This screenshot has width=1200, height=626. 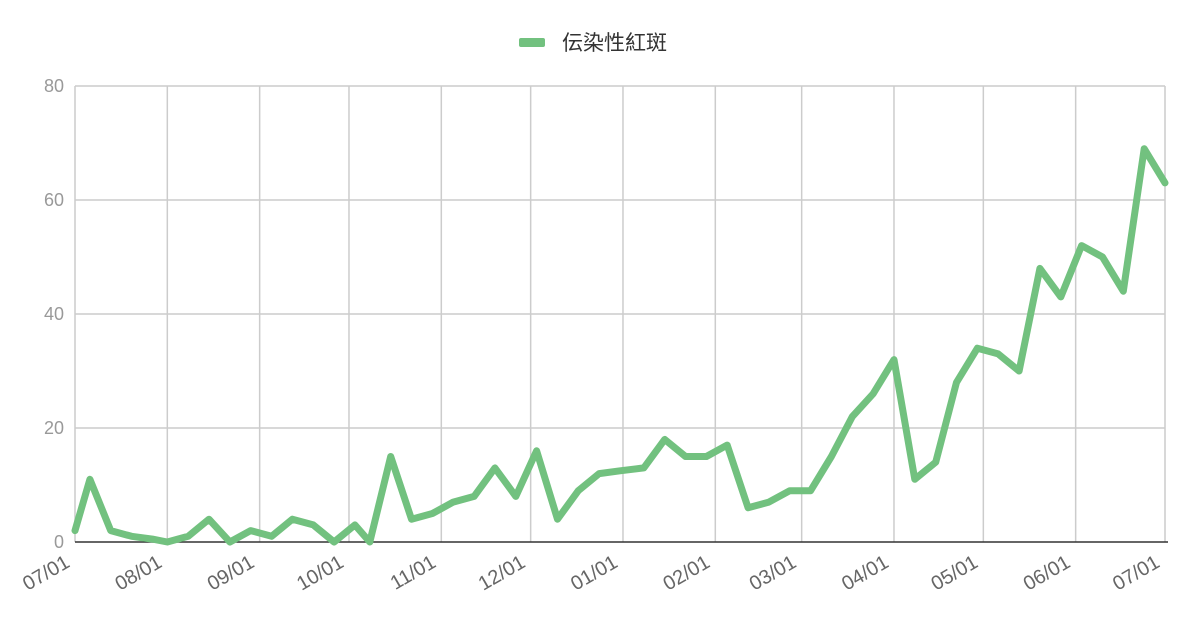 I want to click on y-axis-ticks: 0 20 40 60 80, so click(x=54, y=314).